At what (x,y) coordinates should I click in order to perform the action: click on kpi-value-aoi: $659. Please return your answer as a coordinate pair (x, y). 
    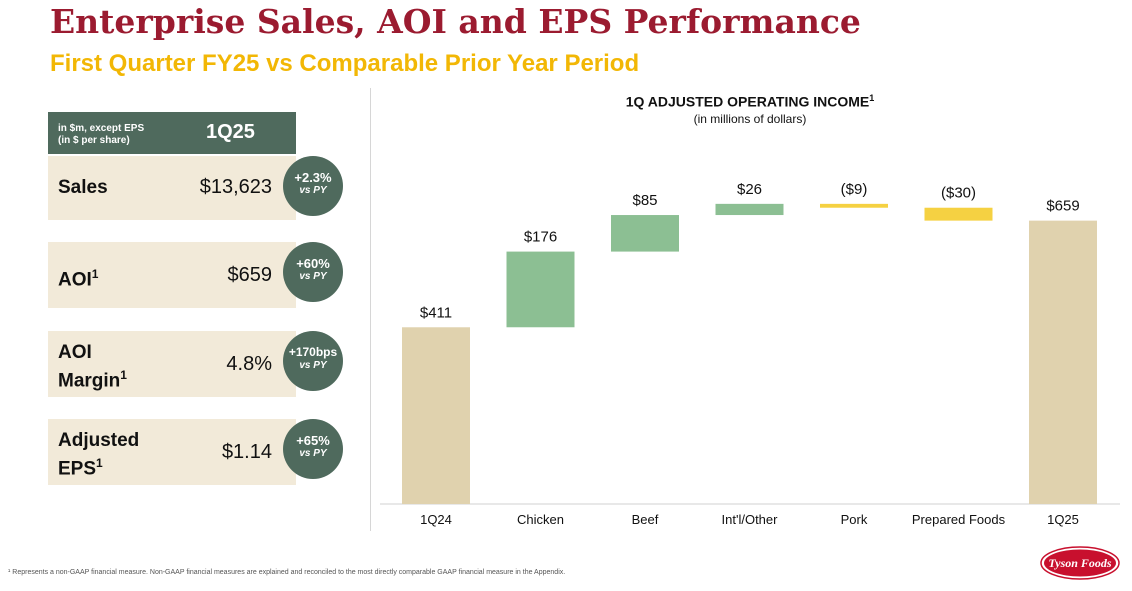
    Looking at the image, I should click on (250, 275).